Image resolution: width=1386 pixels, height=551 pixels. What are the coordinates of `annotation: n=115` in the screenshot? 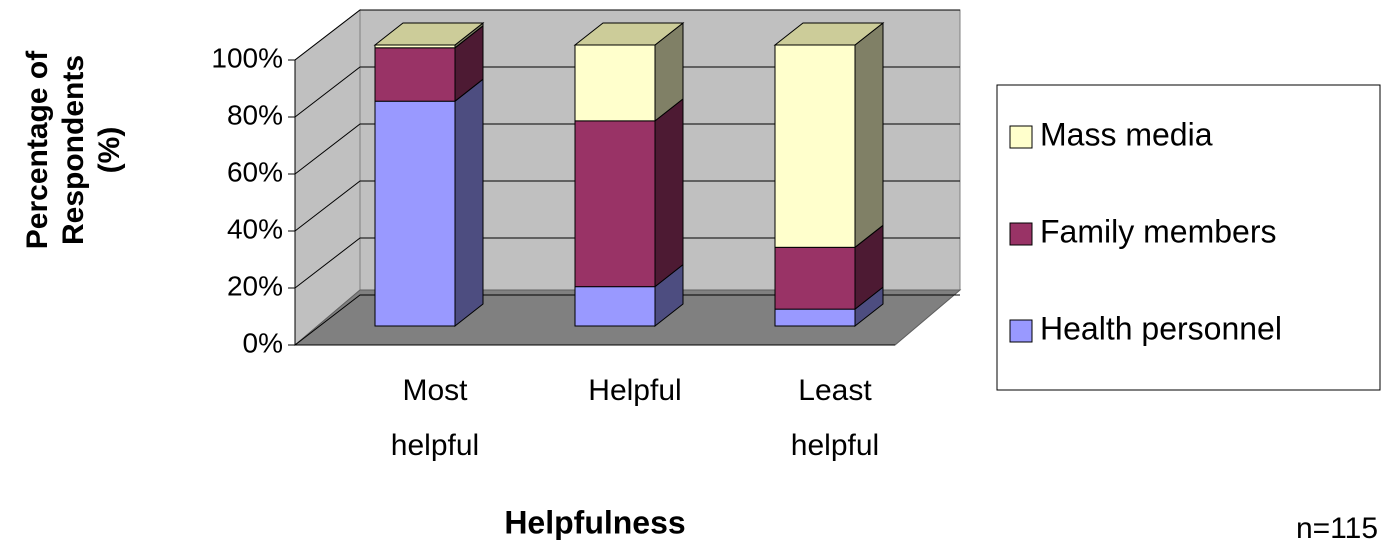 It's located at (1337, 528).